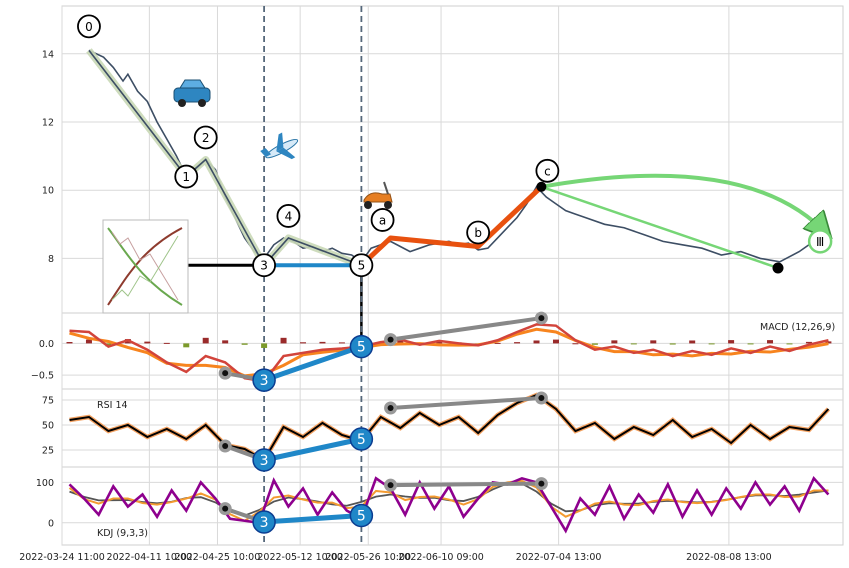 The width and height of the screenshot is (849, 568). What do you see at coordinates (182, 103) in the screenshot?
I see `car-wheel` at bounding box center [182, 103].